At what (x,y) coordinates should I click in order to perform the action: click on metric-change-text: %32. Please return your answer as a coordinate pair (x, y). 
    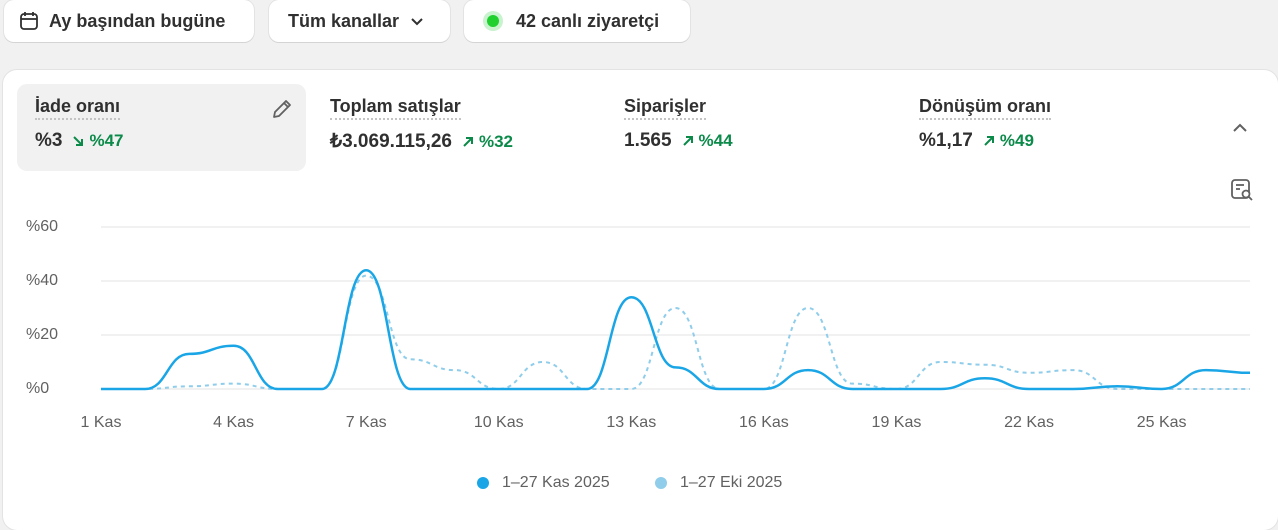
    Looking at the image, I should click on (496, 141).